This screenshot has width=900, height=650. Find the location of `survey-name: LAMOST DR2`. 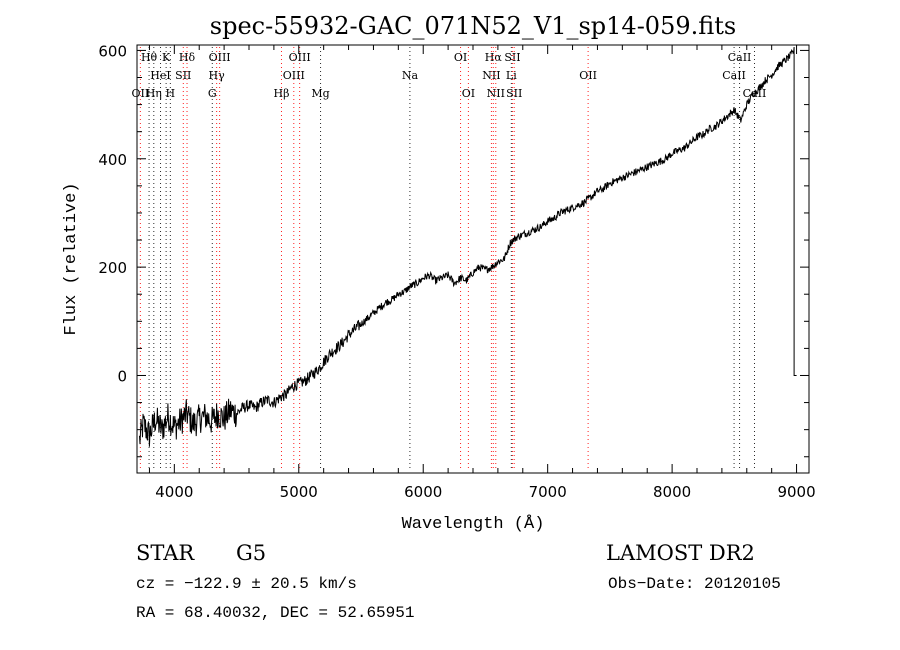

survey-name: LAMOST DR2 is located at coordinates (680, 553).